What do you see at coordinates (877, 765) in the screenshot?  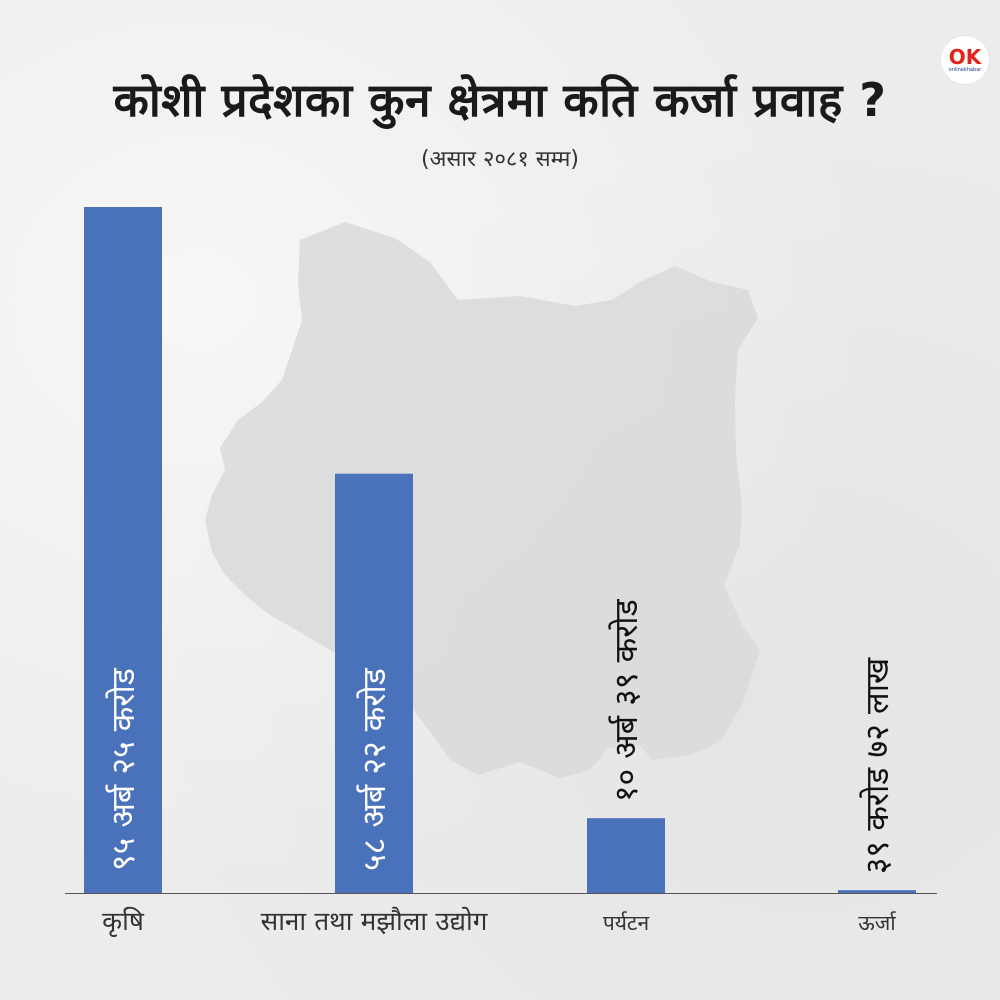 I see `bar-value-label: ३९ करोड ७२ लाख` at bounding box center [877, 765].